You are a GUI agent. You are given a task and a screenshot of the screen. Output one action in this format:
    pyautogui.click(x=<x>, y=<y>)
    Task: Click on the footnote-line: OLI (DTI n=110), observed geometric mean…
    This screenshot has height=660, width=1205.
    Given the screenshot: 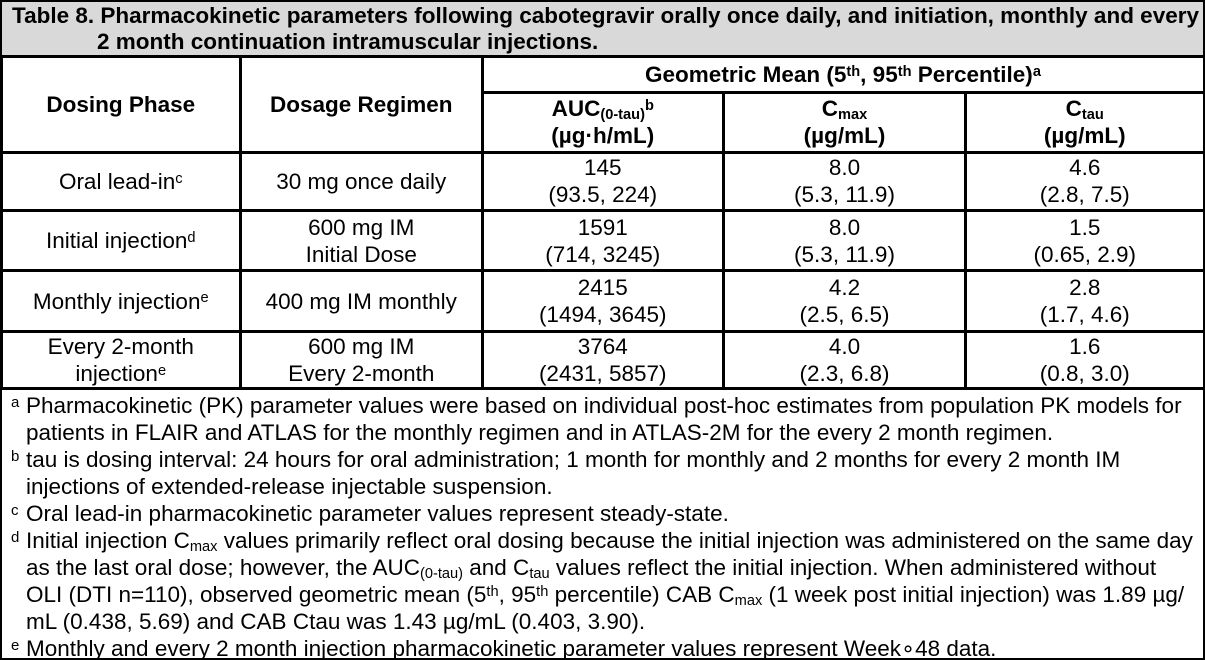 What is the action you would take?
    pyautogui.click(x=605, y=595)
    